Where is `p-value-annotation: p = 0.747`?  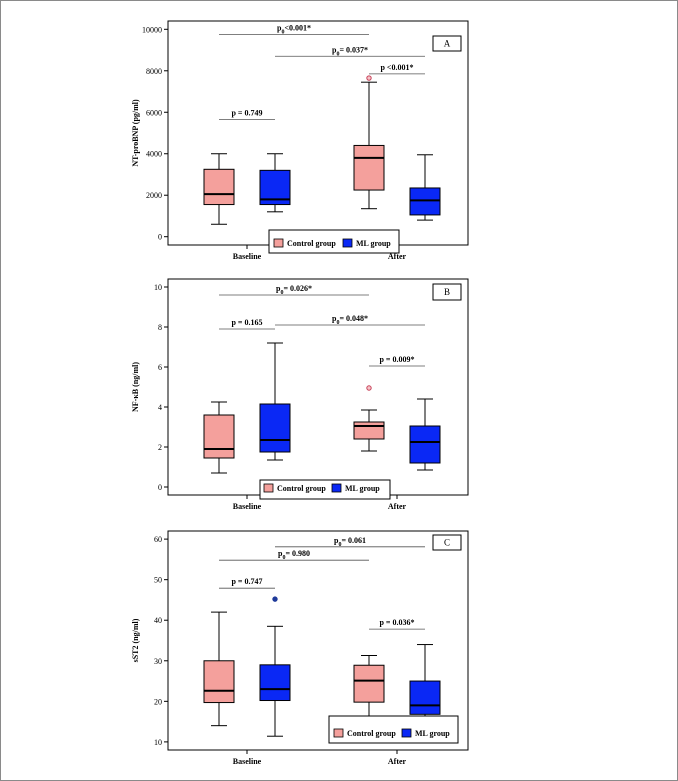
p-value-annotation: p = 0.747 is located at coordinates (247, 583).